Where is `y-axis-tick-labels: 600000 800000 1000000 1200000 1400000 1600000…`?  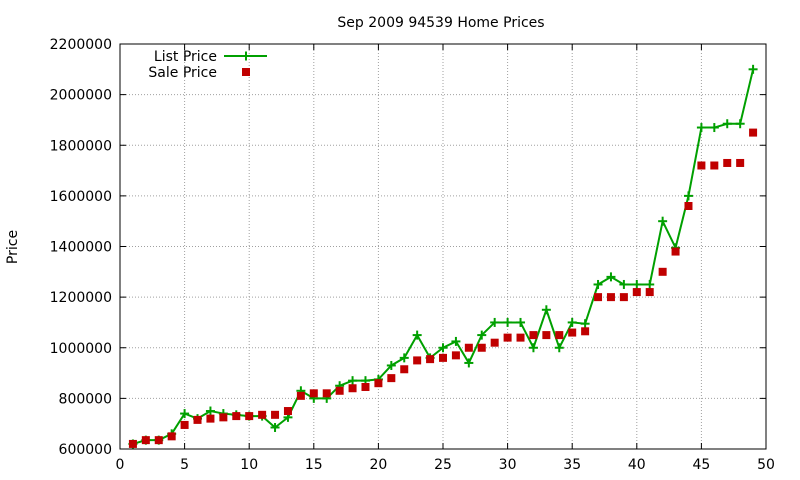 y-axis-tick-labels: 600000 800000 1000000 1200000 1400000 1600000… is located at coordinates (81, 247).